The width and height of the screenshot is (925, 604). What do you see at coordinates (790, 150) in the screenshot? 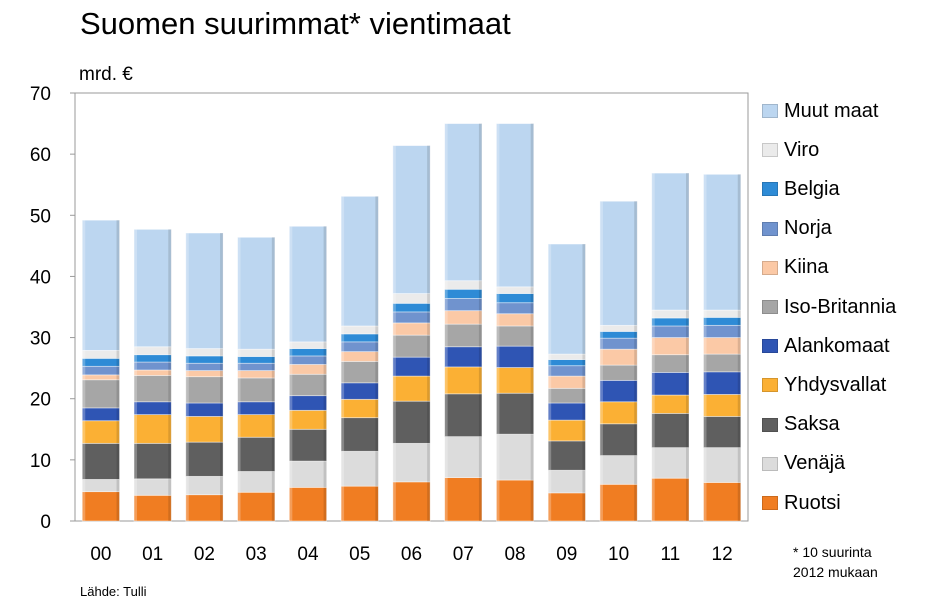
I see `legend-item: Viro` at bounding box center [790, 150].